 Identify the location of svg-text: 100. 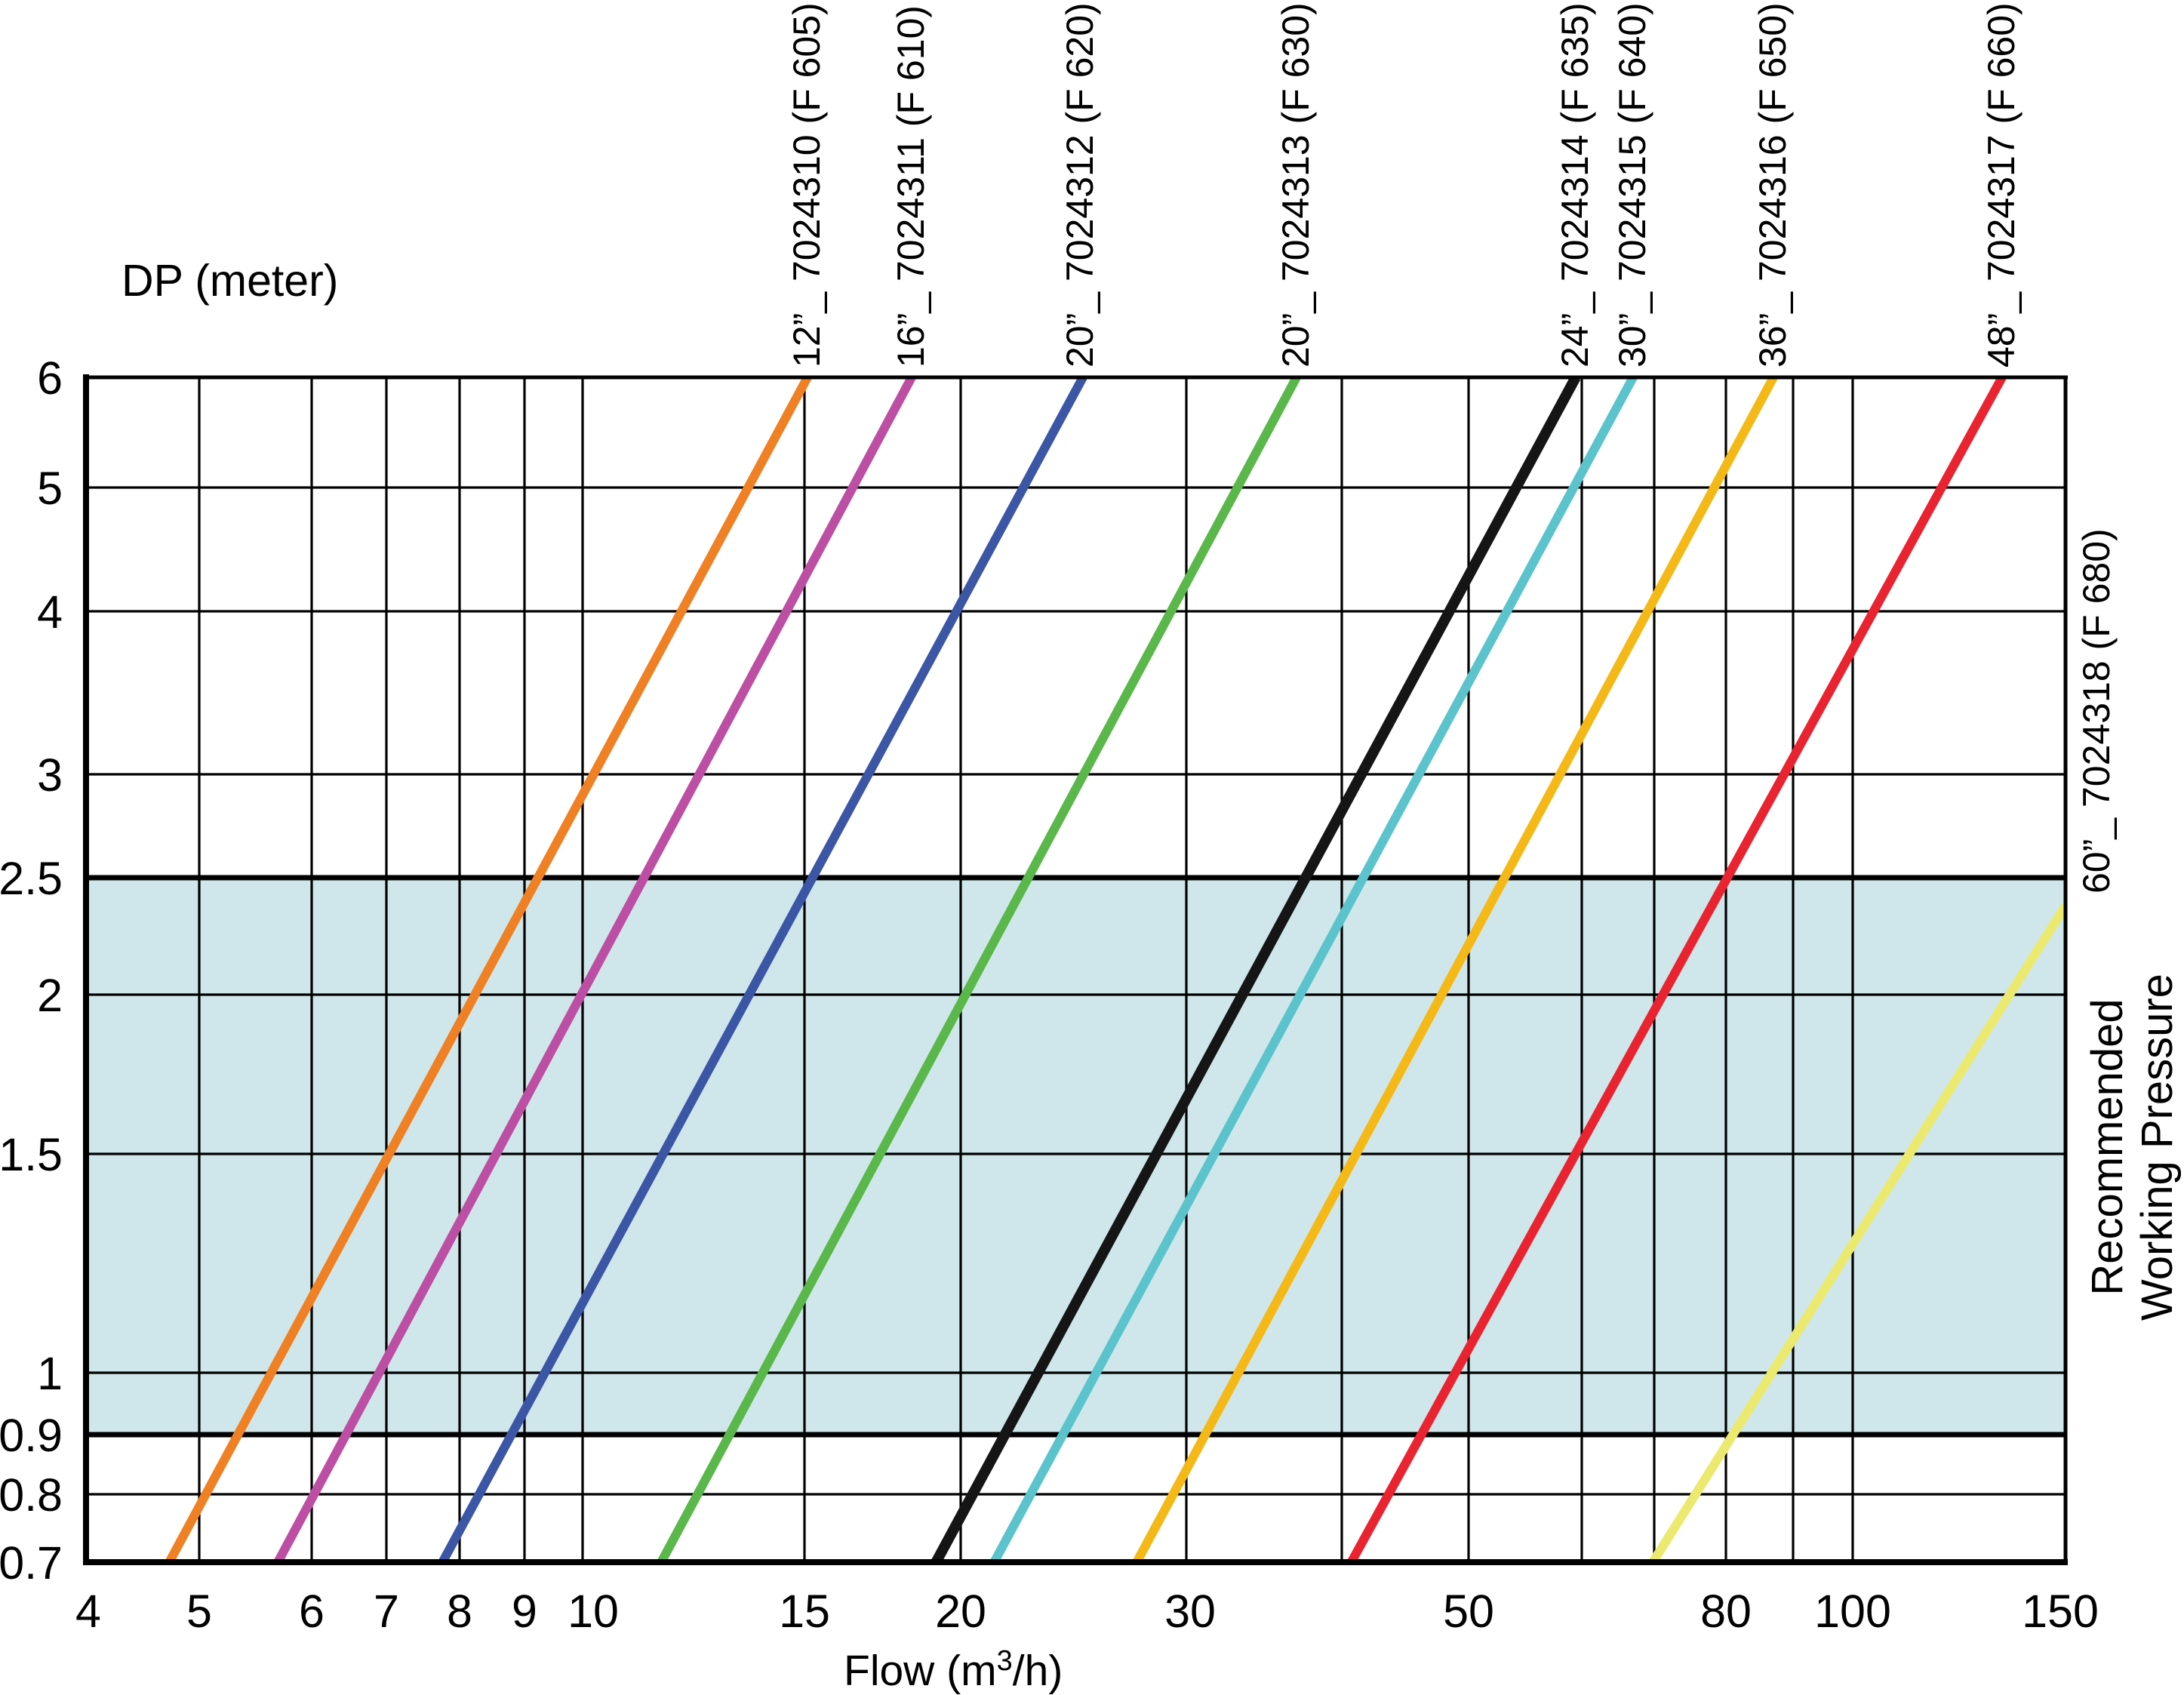
(1852, 1611).